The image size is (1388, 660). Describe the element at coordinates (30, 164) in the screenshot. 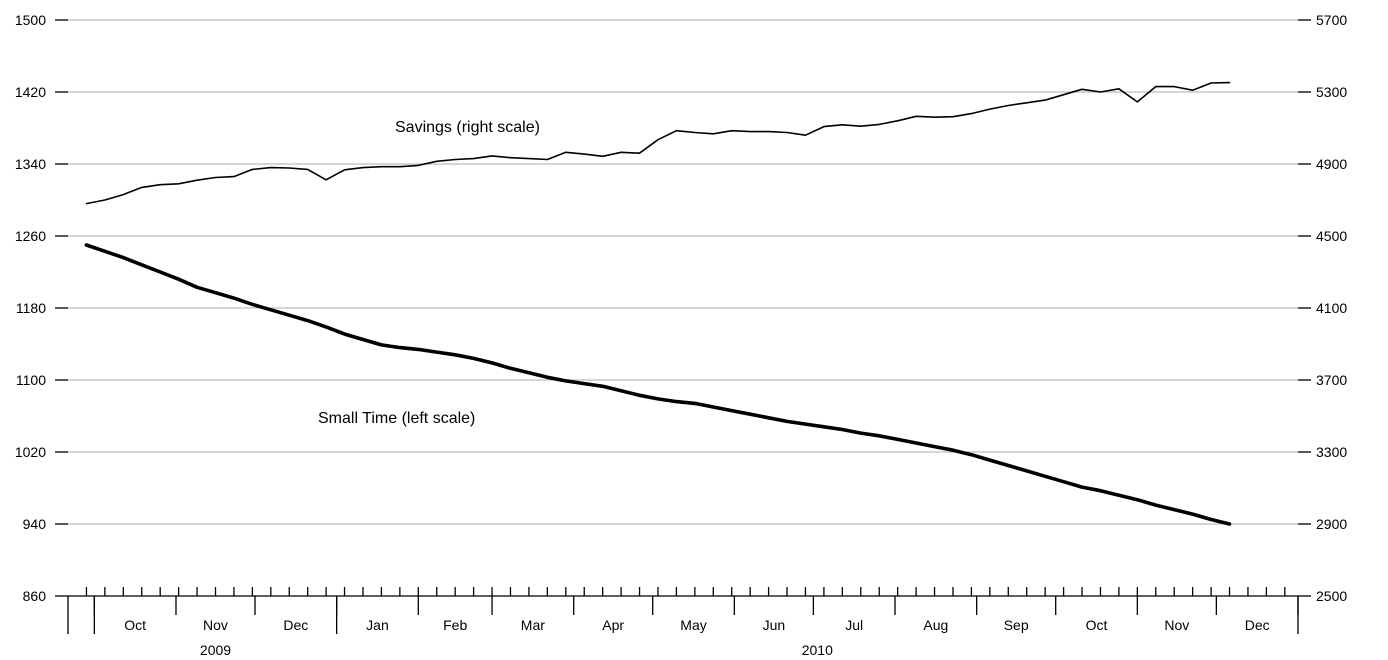

I see `left-axis-tick-label: 1340` at that location.